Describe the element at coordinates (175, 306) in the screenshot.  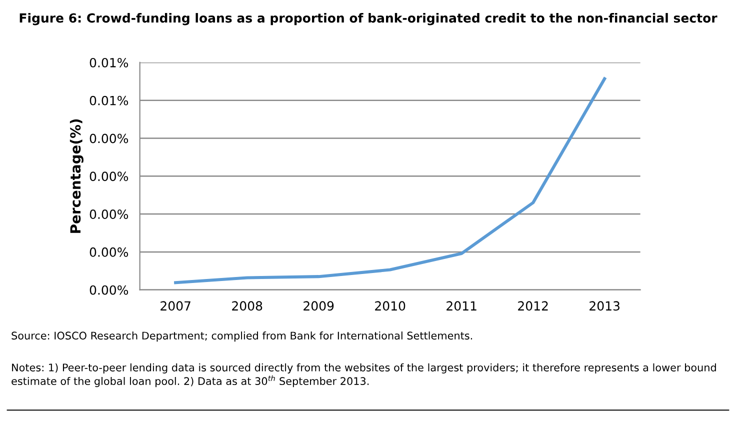
I see `x-tick-label: 2007` at that location.